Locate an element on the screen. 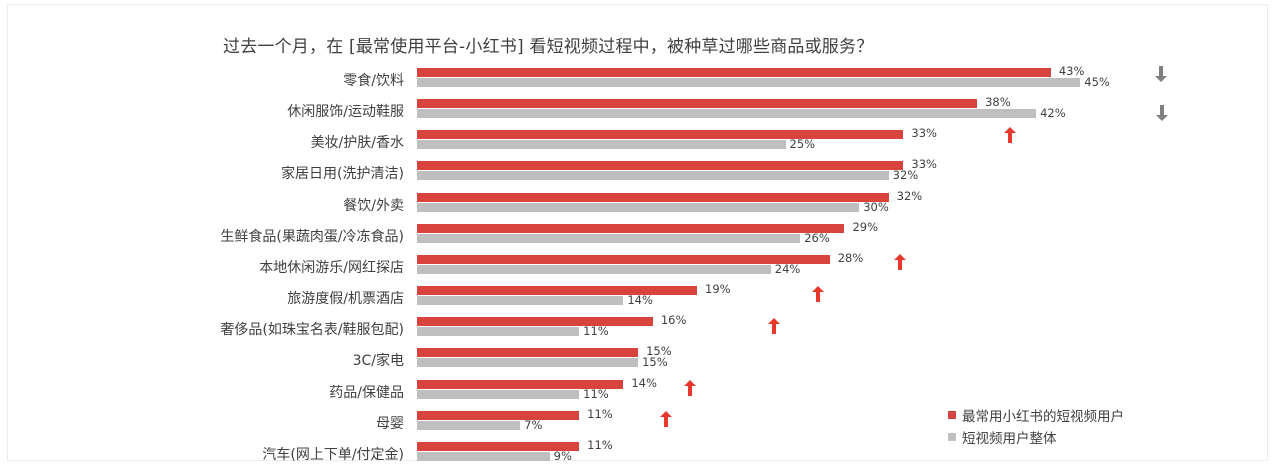 The width and height of the screenshot is (1280, 472). category-label: 生鲜食品(果蔬肉蛋/冷冻食品) is located at coordinates (312, 236).